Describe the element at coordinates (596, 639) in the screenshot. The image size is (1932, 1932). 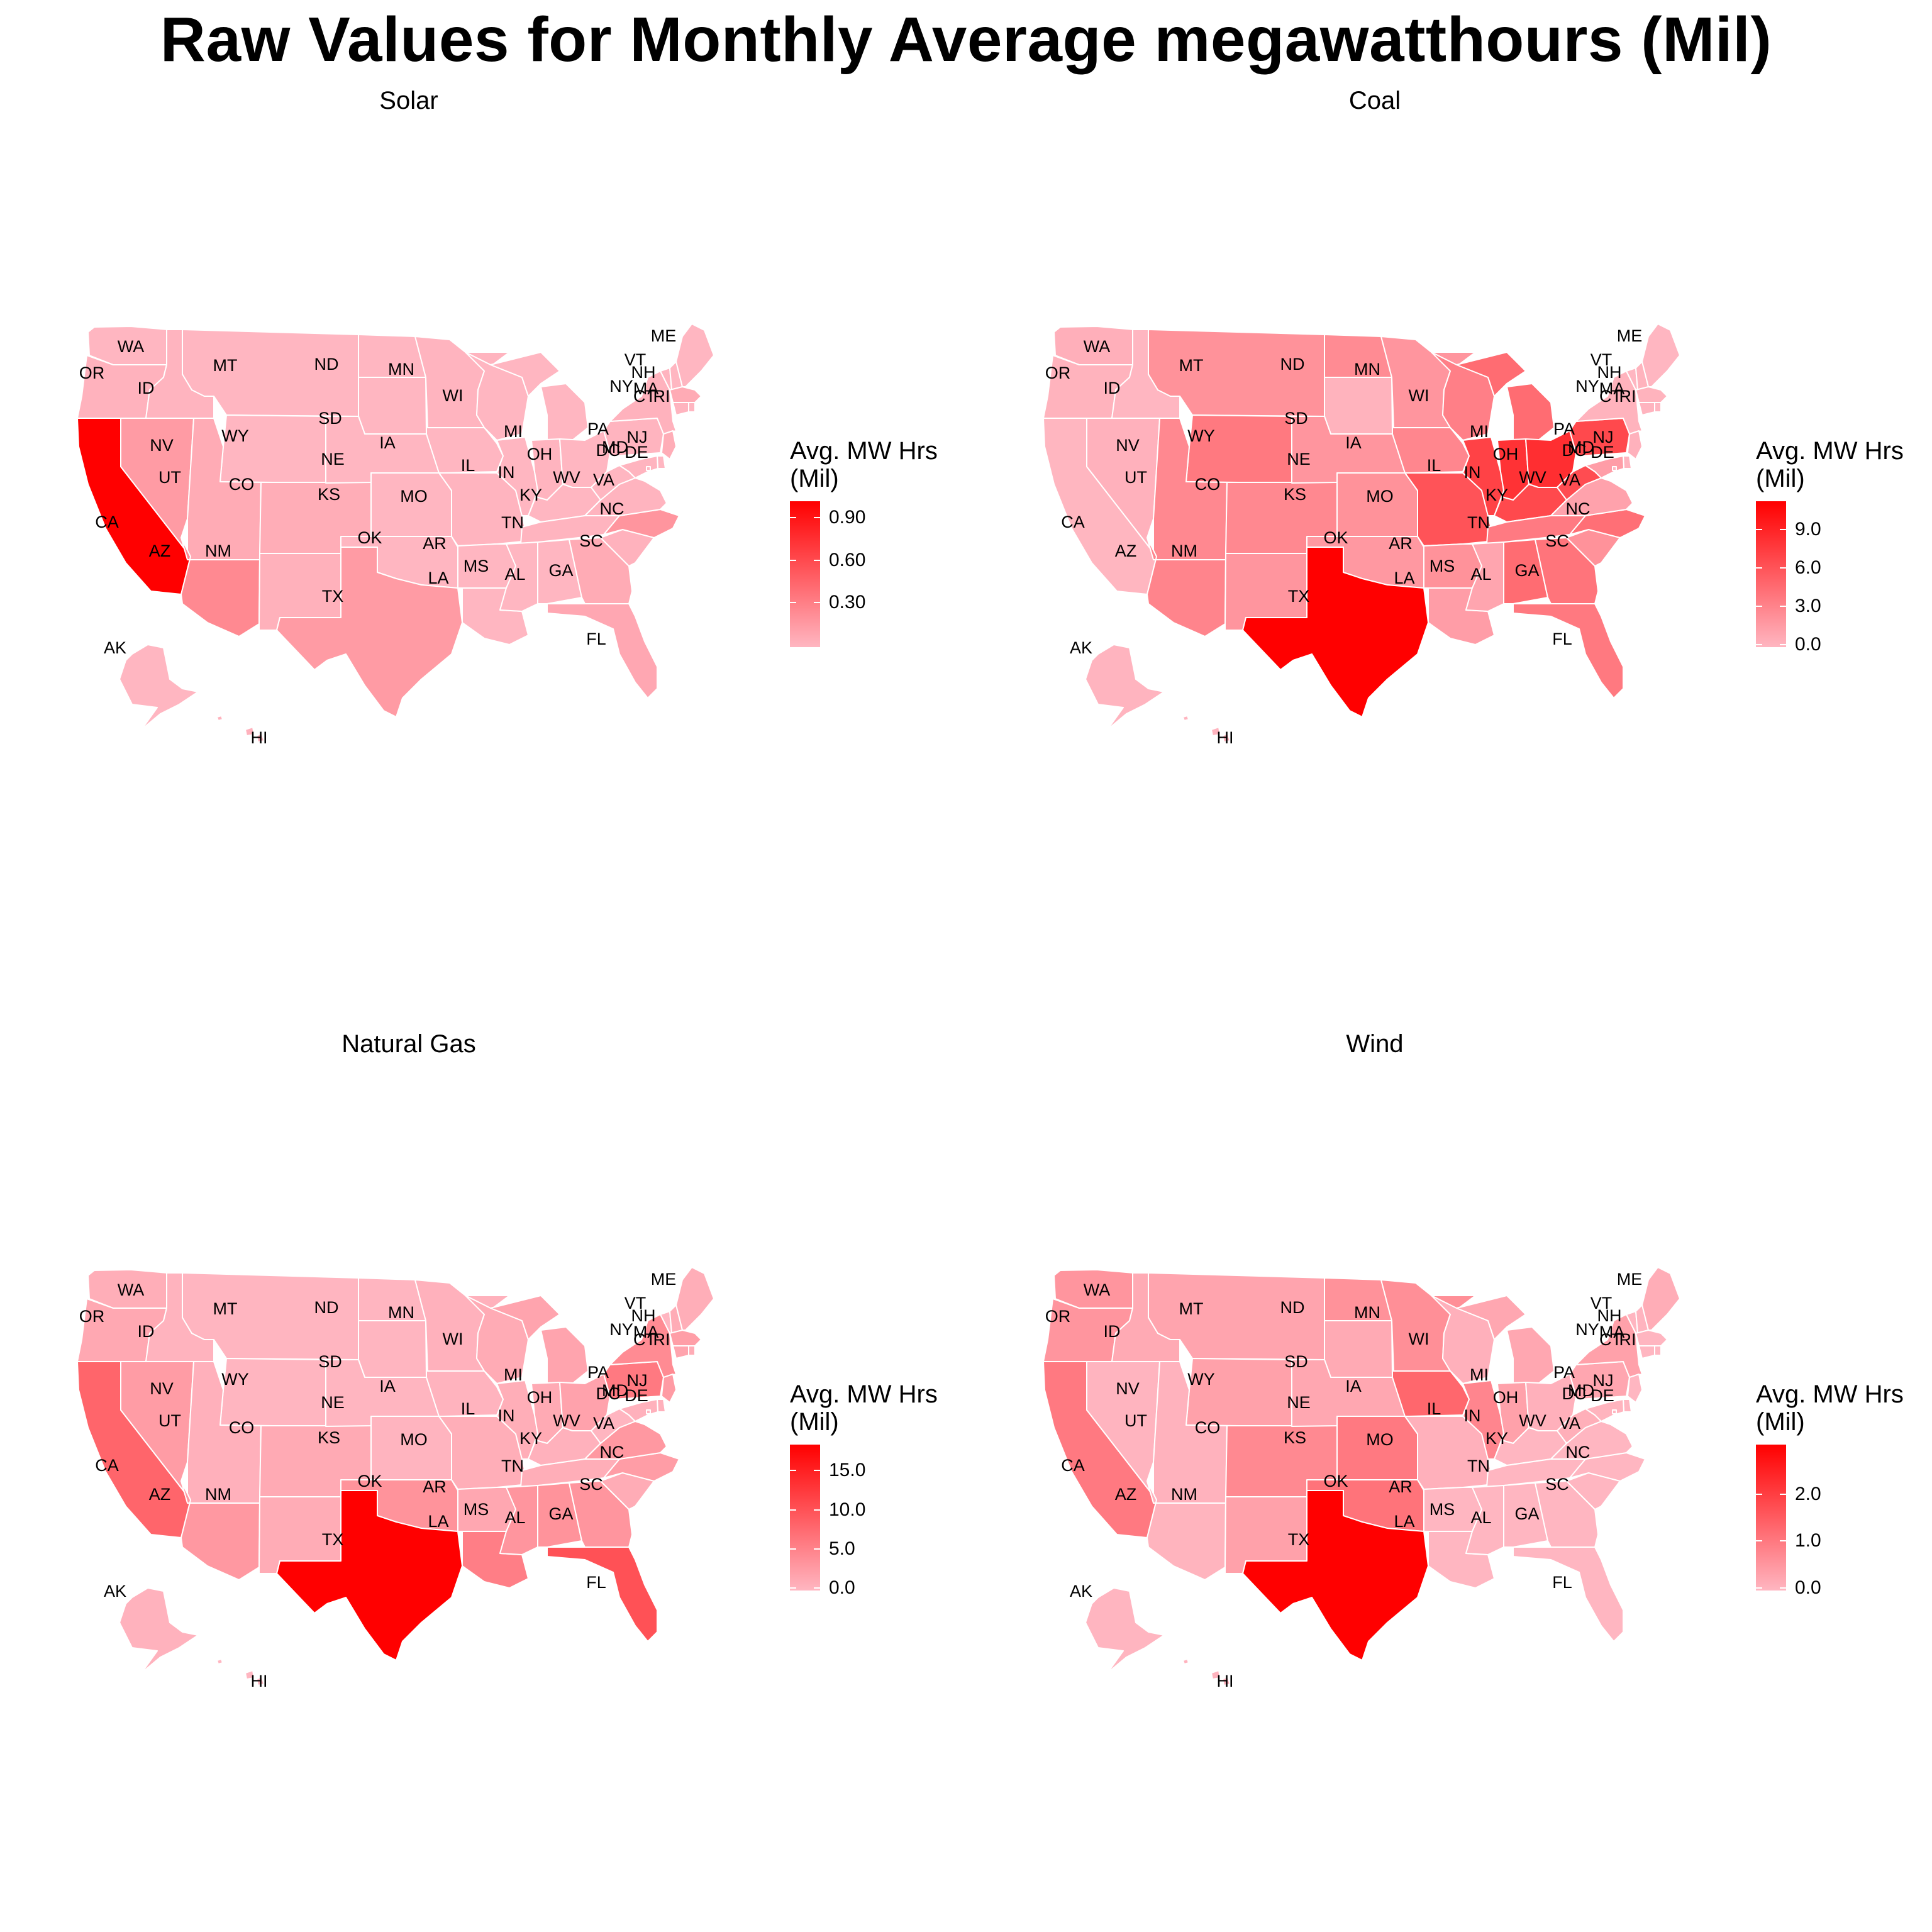
I see `state-label-fl: FL` at that location.